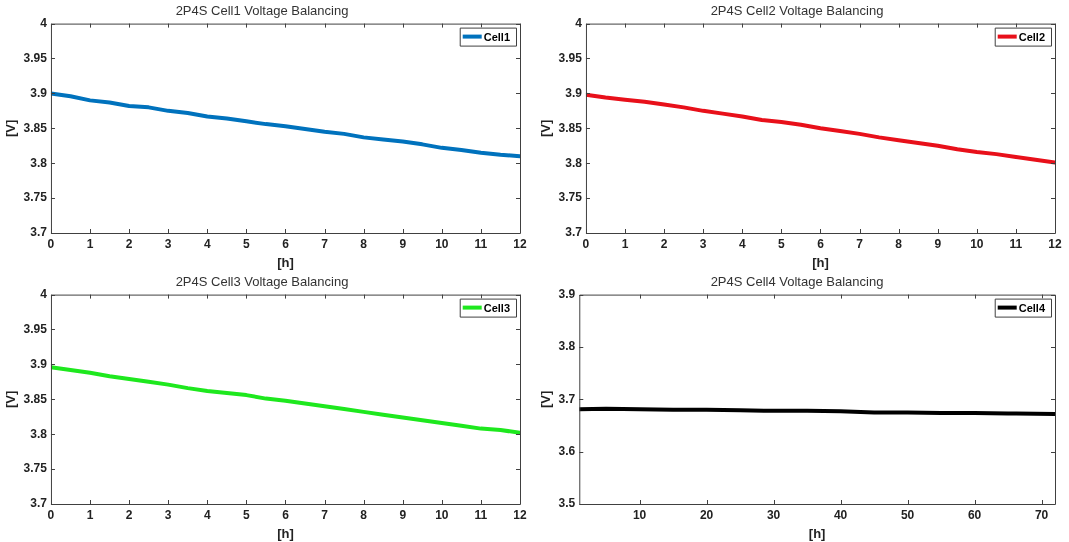 This screenshot has height=542, width=1069. I want to click on x-tick-label: 60, so click(974, 514).